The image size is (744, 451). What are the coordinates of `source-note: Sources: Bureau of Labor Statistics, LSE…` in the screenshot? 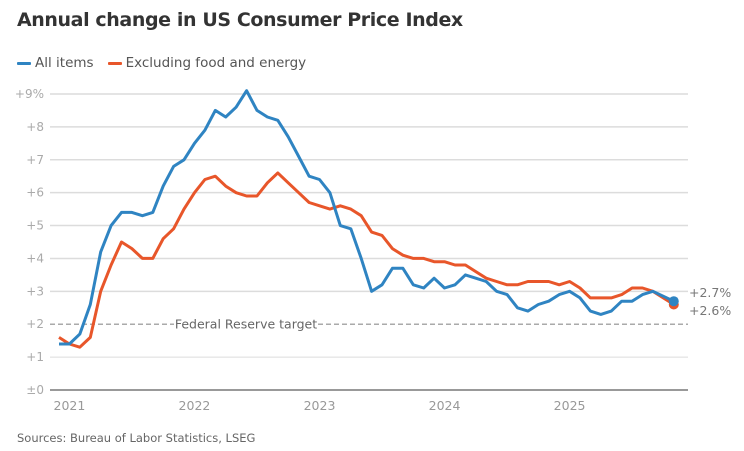 It's located at (136, 438).